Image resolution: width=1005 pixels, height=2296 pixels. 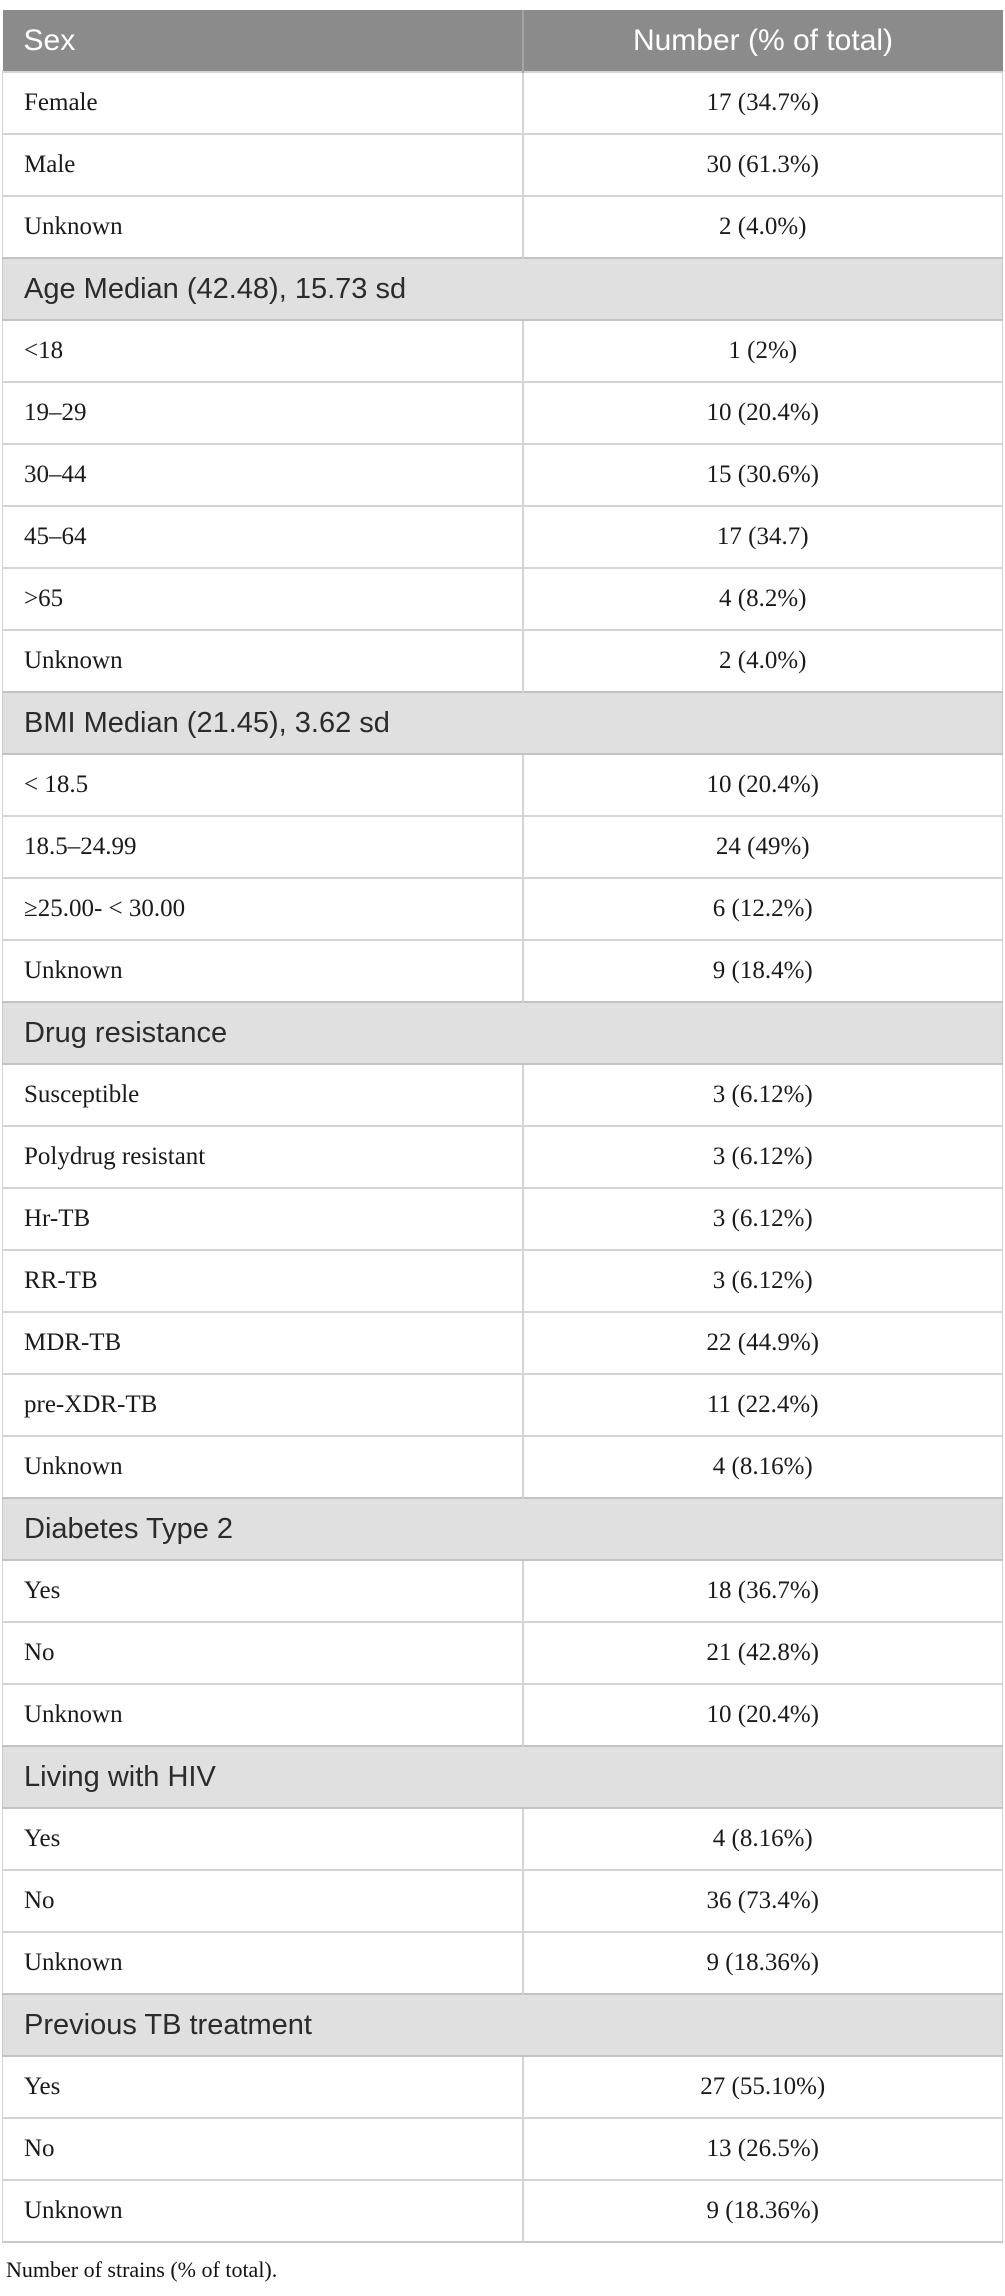 What do you see at coordinates (262, 350) in the screenshot?
I see `row-label: <18` at bounding box center [262, 350].